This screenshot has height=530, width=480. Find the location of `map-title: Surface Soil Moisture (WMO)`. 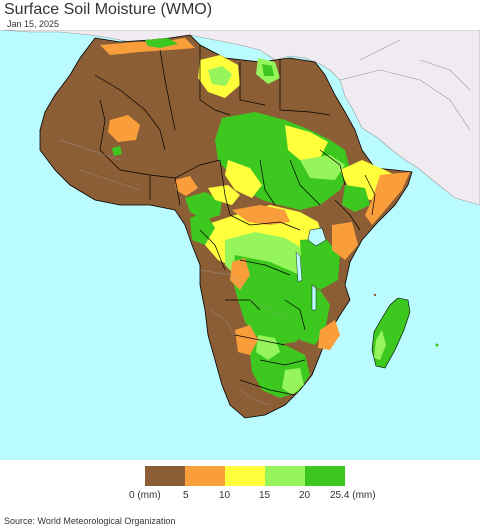

map-title: Surface Soil Moisture (WMO) is located at coordinates (108, 9).